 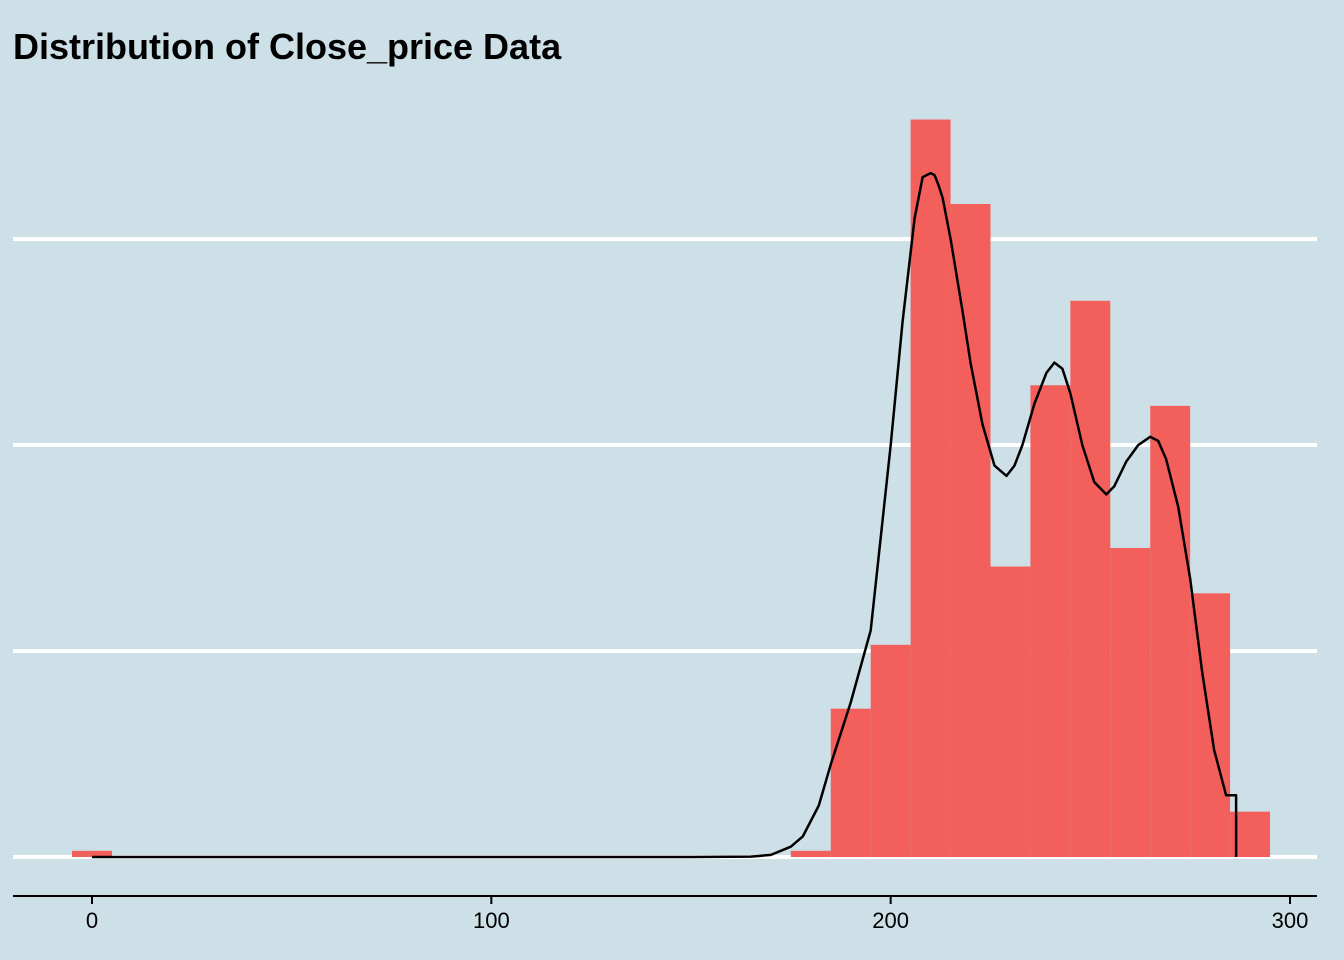 What do you see at coordinates (491, 920) in the screenshot?
I see `x-tick-label: 100` at bounding box center [491, 920].